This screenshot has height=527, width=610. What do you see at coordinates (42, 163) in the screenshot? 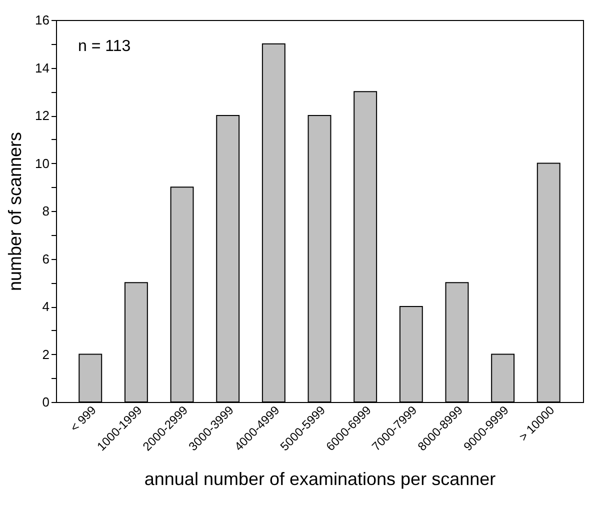
I see `y-tick-label: 10` at bounding box center [42, 163].